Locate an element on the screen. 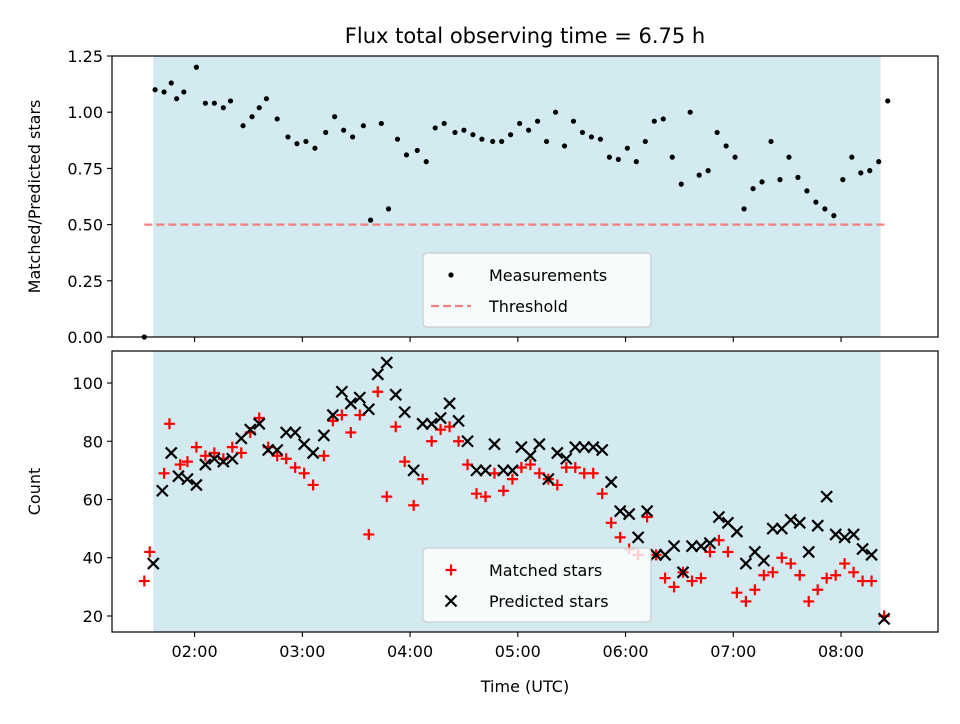  y-tick-label: 80 is located at coordinates (93, 441).